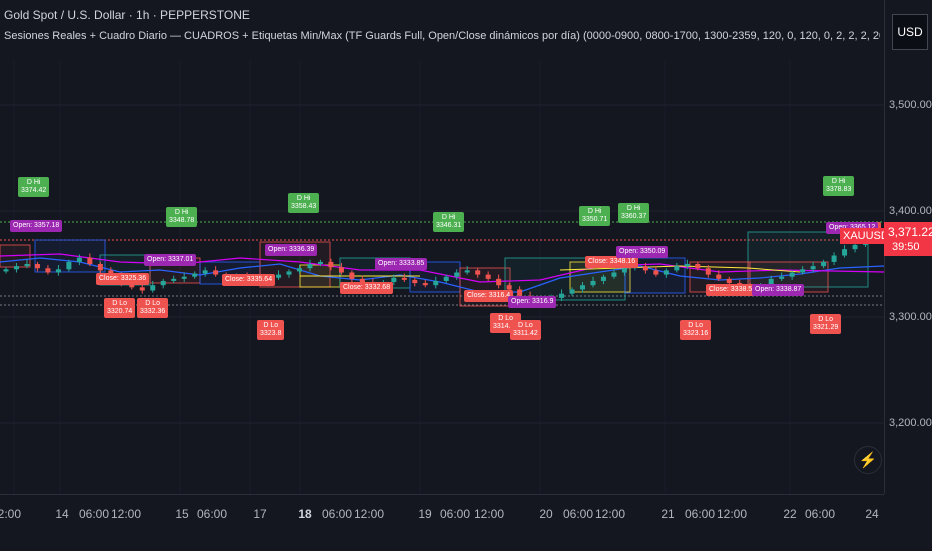  I want to click on label-line: 3311.42, so click(525, 333).